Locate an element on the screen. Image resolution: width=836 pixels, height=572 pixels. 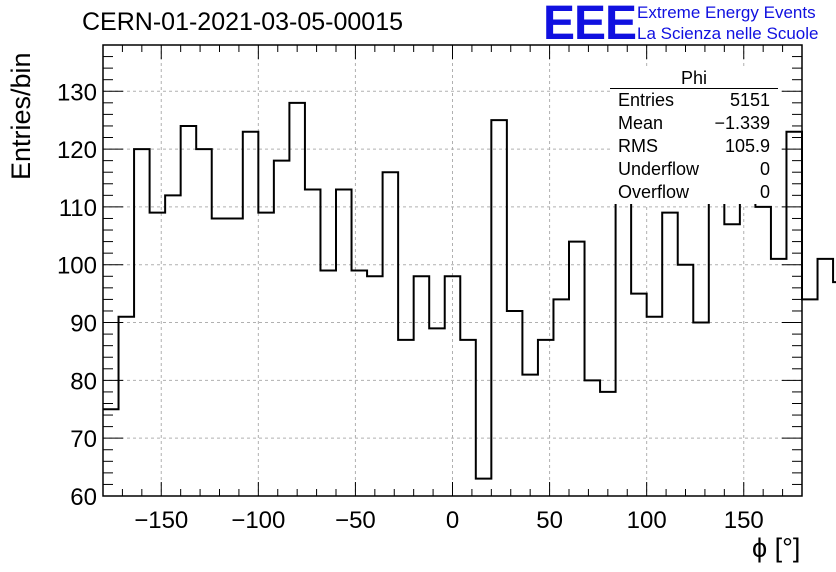
stats-value: −1.339 is located at coordinates (742, 123).